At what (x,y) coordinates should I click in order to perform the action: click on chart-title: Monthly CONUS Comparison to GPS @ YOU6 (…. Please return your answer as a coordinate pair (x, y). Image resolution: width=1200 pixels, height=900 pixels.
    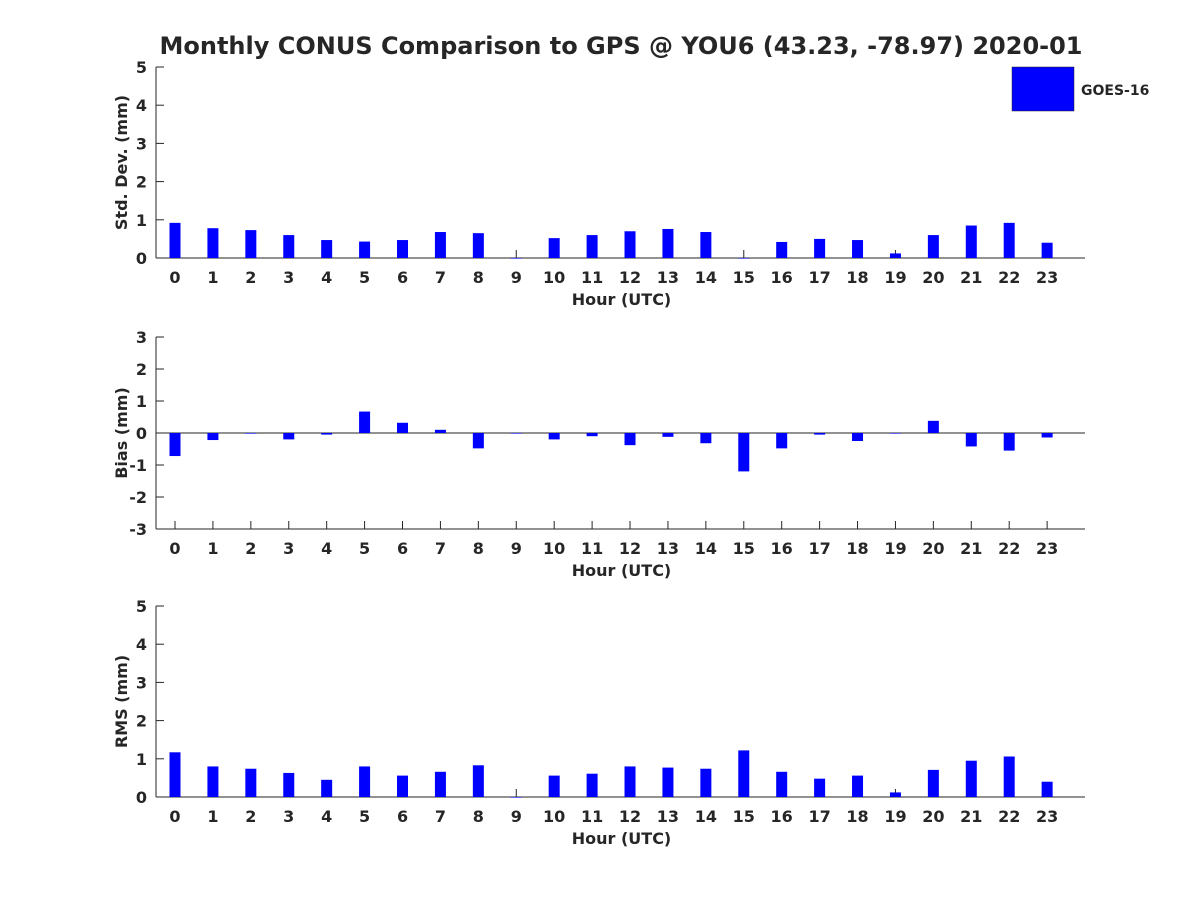
    Looking at the image, I should click on (620, 46).